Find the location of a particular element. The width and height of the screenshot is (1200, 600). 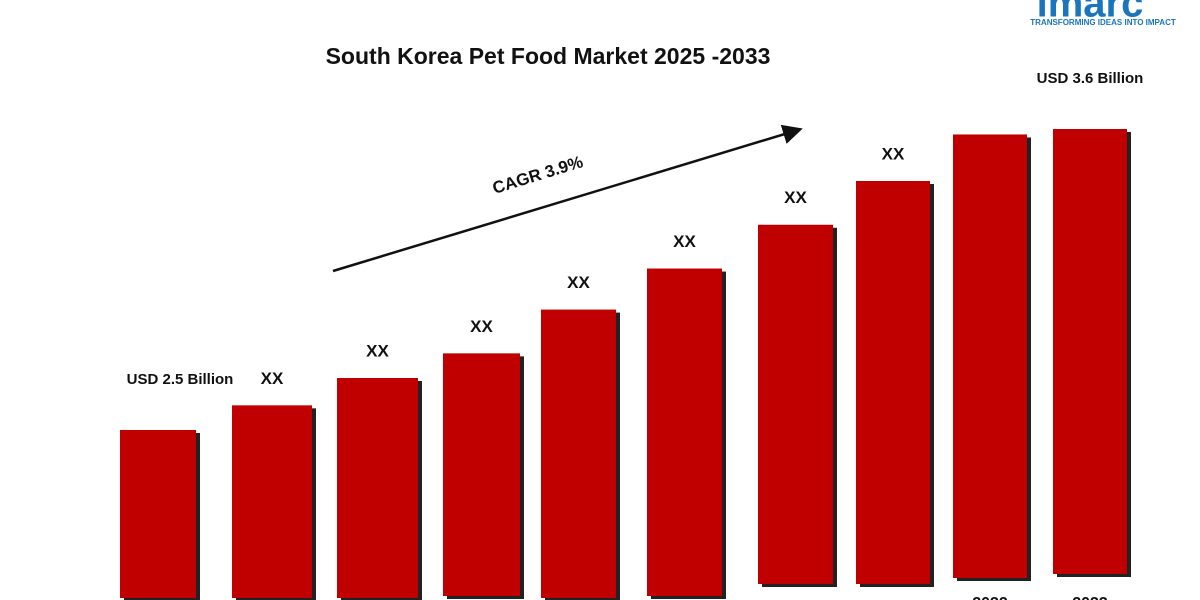

cagr-arrow is located at coordinates (567, 198).